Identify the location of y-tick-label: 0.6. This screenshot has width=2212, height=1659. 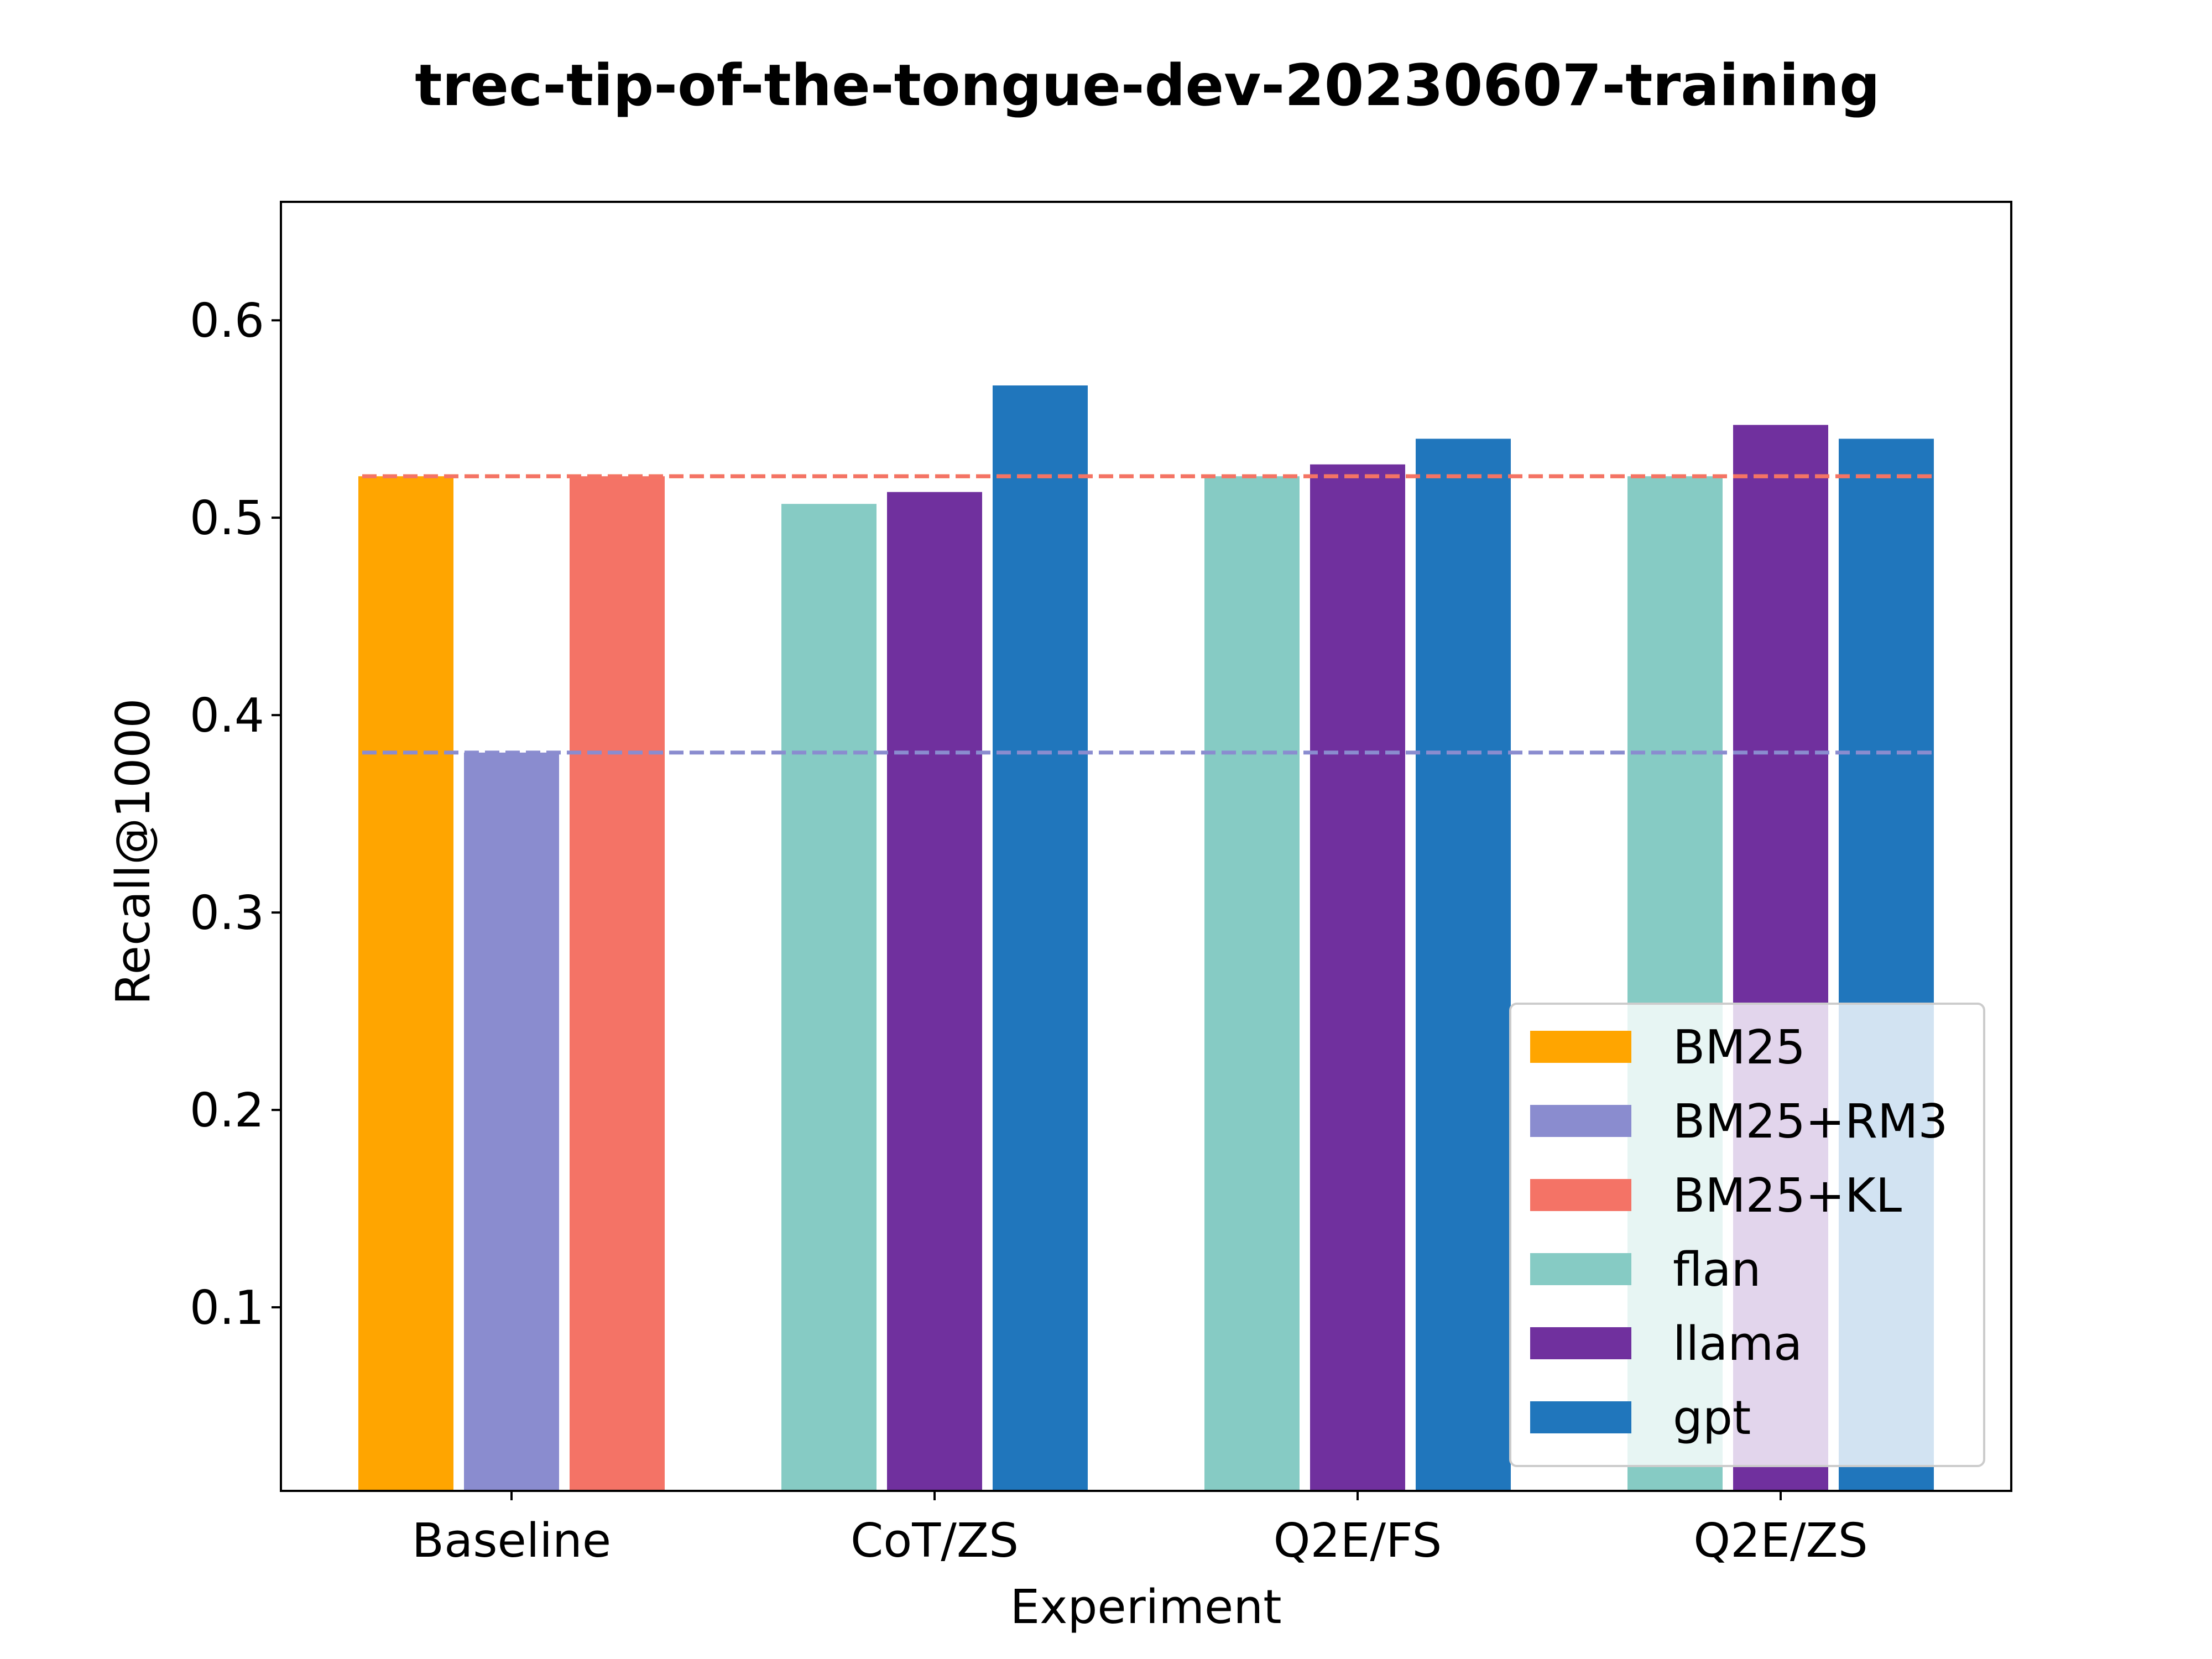
(227, 321).